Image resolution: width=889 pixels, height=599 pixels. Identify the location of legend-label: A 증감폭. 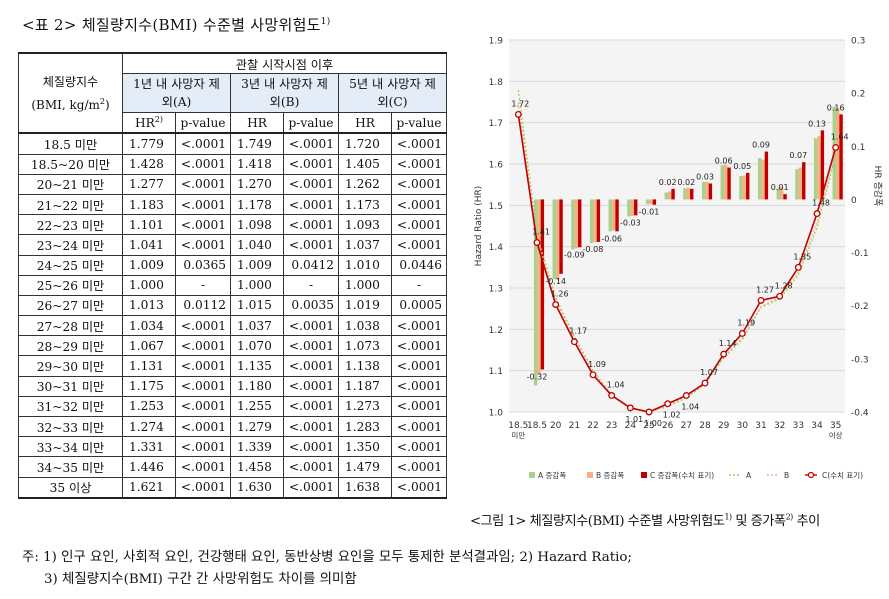
(552, 475).